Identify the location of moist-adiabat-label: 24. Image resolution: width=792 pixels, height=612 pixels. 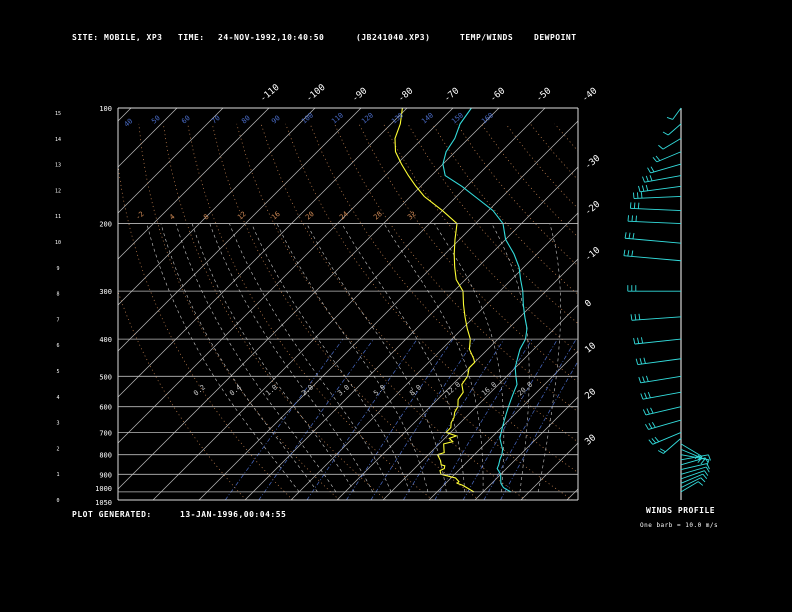
(344, 216).